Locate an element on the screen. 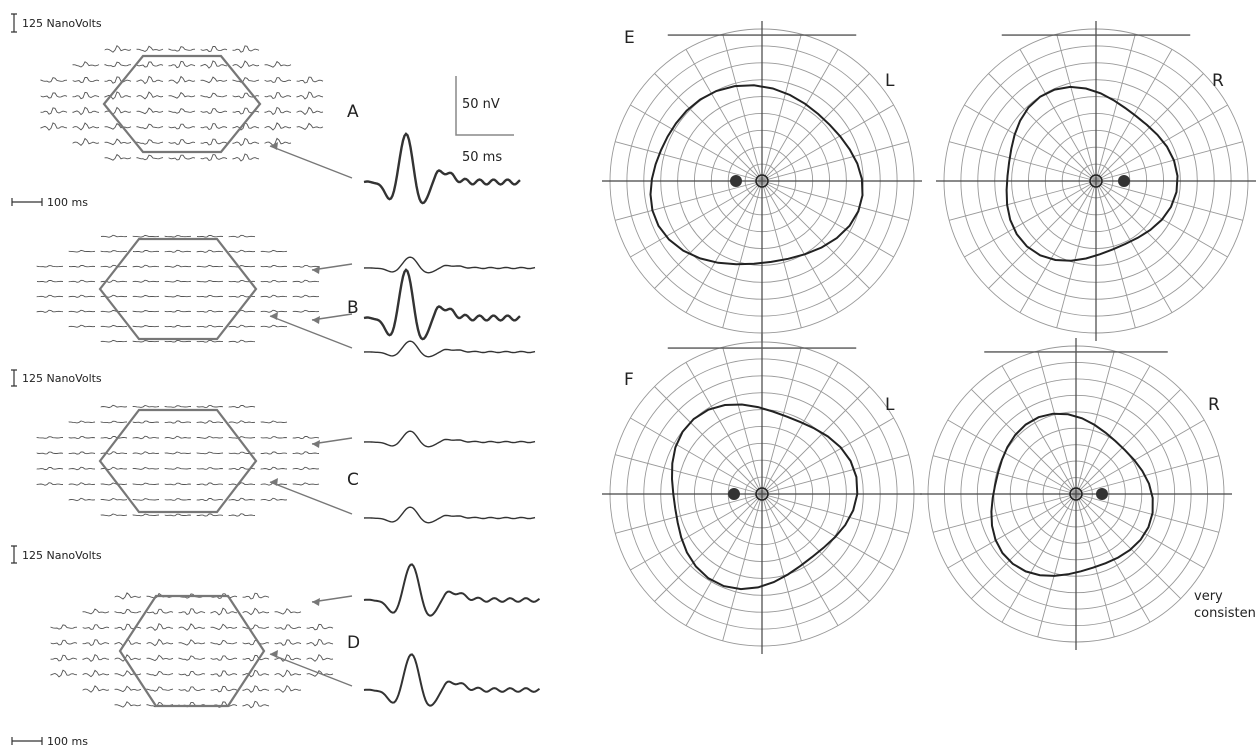 The image size is (1256, 748). field-e-left is located at coordinates (762, 181).